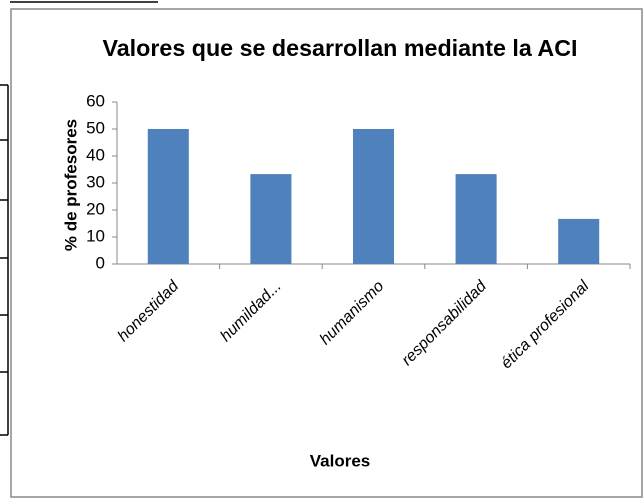 This screenshot has width=643, height=503. Describe the element at coordinates (95, 154) in the screenshot. I see `y-tick-label: 40` at that location.